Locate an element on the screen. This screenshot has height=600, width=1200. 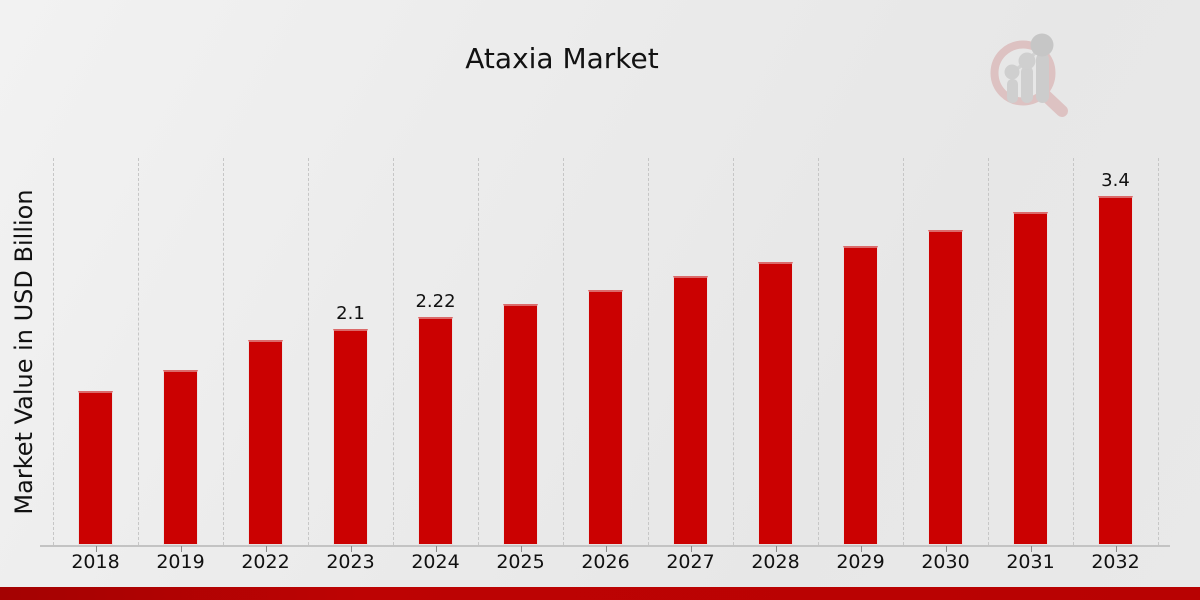
x-tick-label-2022: 2022 is located at coordinates (265, 562).